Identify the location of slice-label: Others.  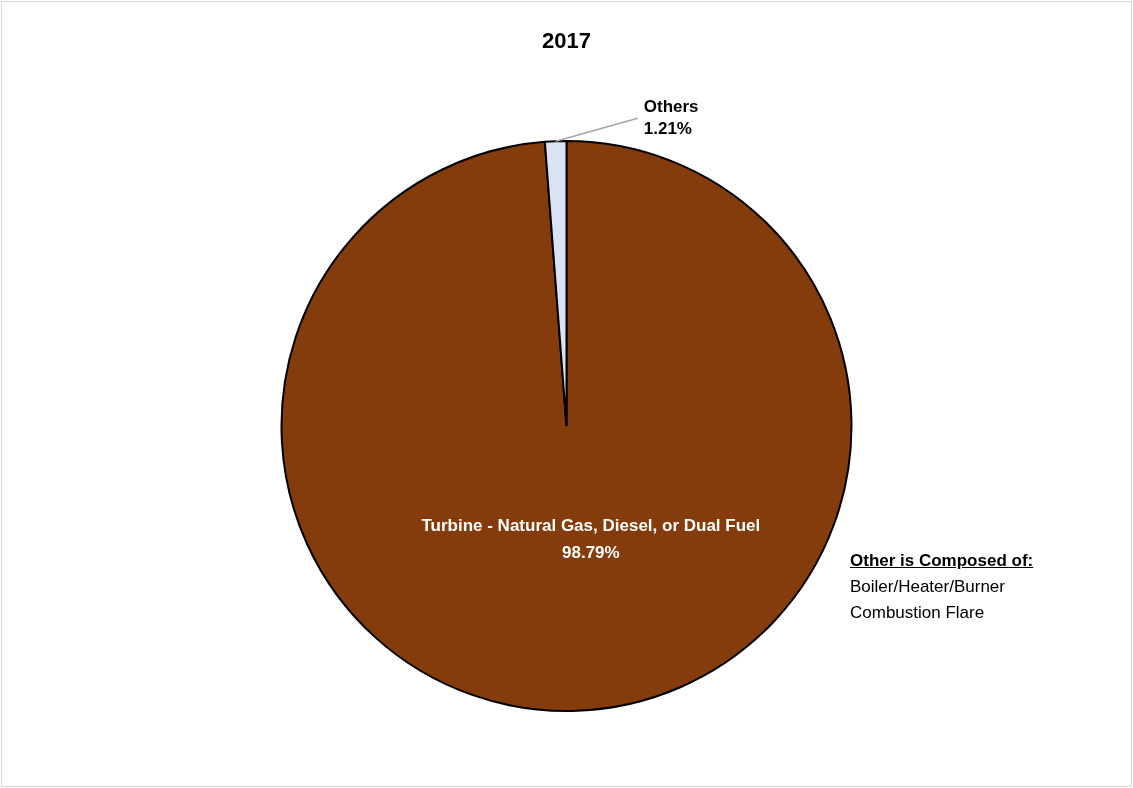
(671, 106).